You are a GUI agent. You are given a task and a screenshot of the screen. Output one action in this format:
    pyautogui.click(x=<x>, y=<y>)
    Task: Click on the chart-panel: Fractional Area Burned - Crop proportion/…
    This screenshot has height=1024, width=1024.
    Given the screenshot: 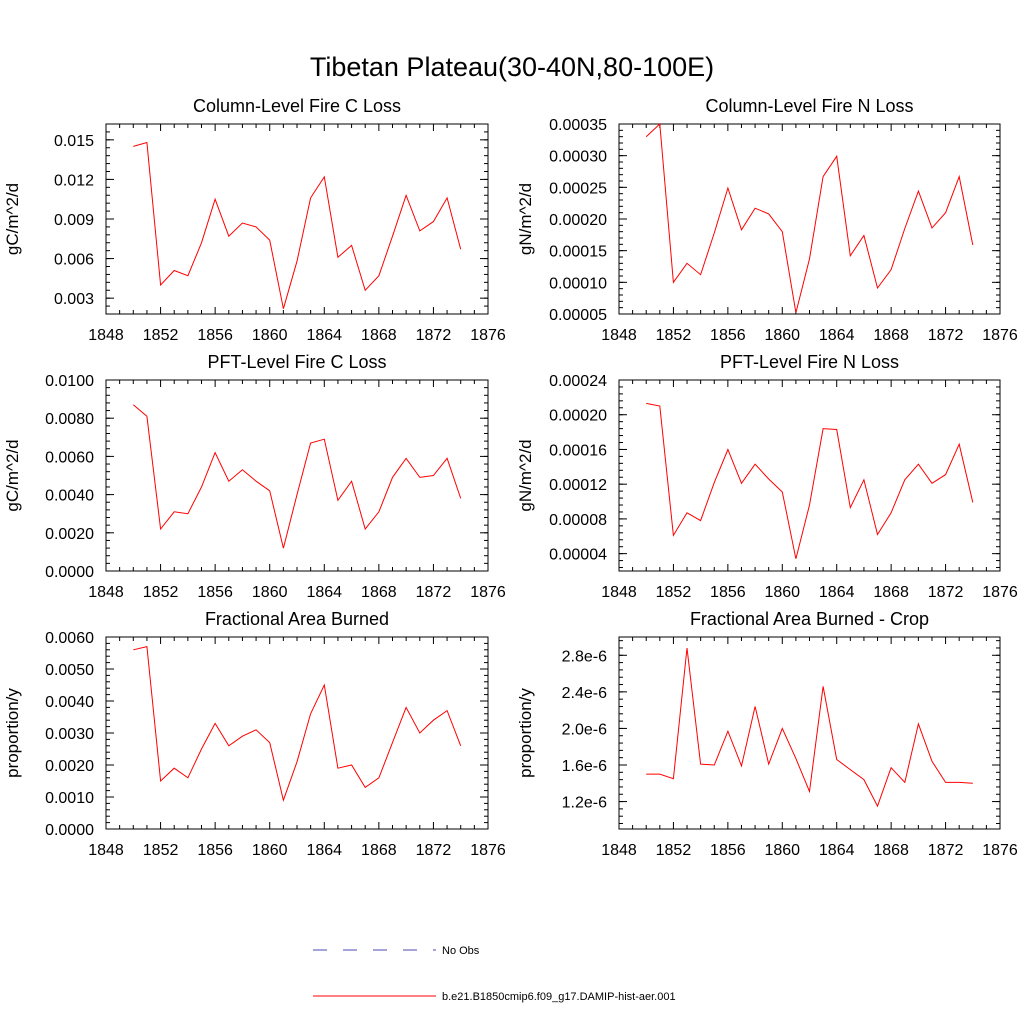 What is the action you would take?
    pyautogui.click(x=767, y=734)
    